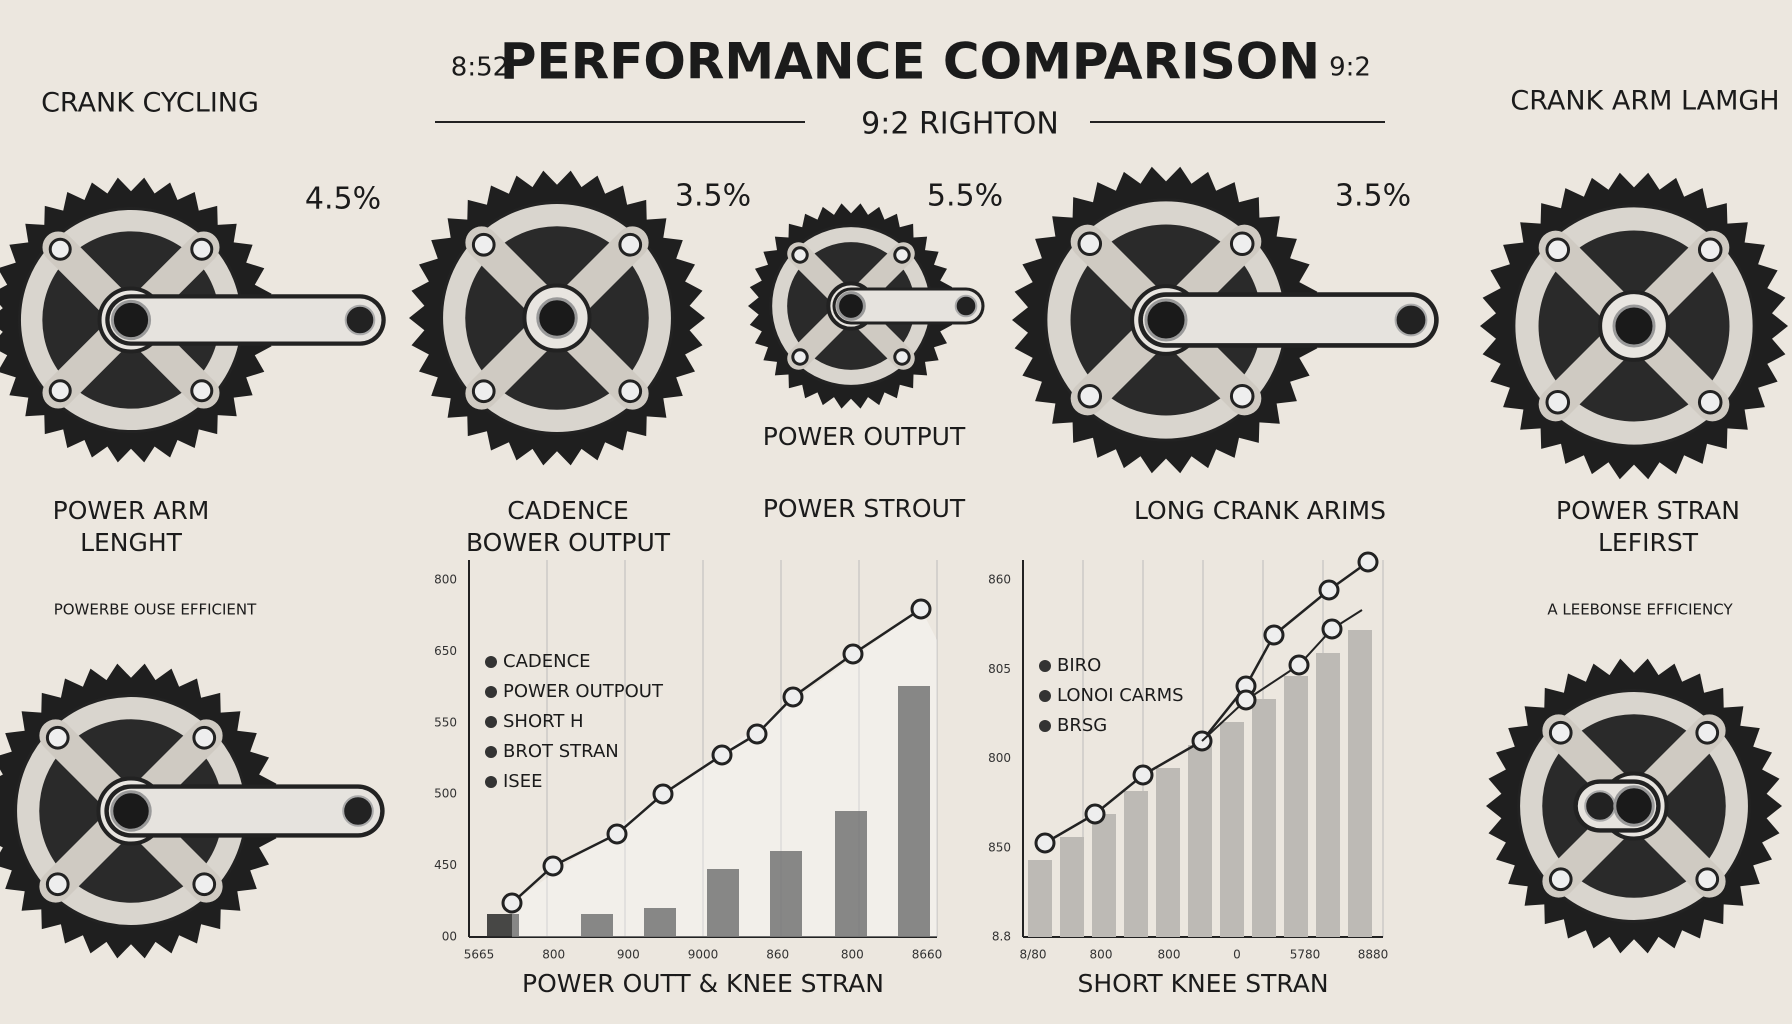 The height and width of the screenshot is (1024, 1792). Describe the element at coordinates (1648, 510) in the screenshot. I see `caption-line: POWER STRAN` at that location.